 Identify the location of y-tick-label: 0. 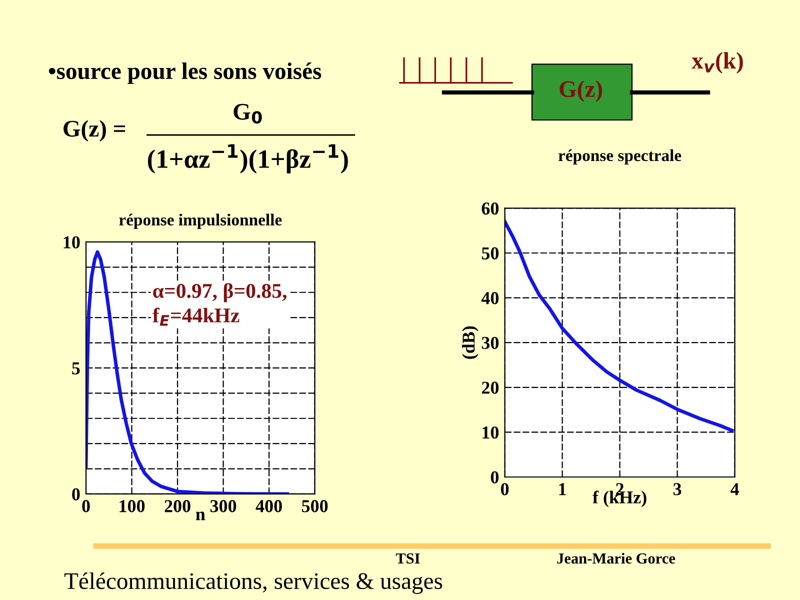
(494, 477).